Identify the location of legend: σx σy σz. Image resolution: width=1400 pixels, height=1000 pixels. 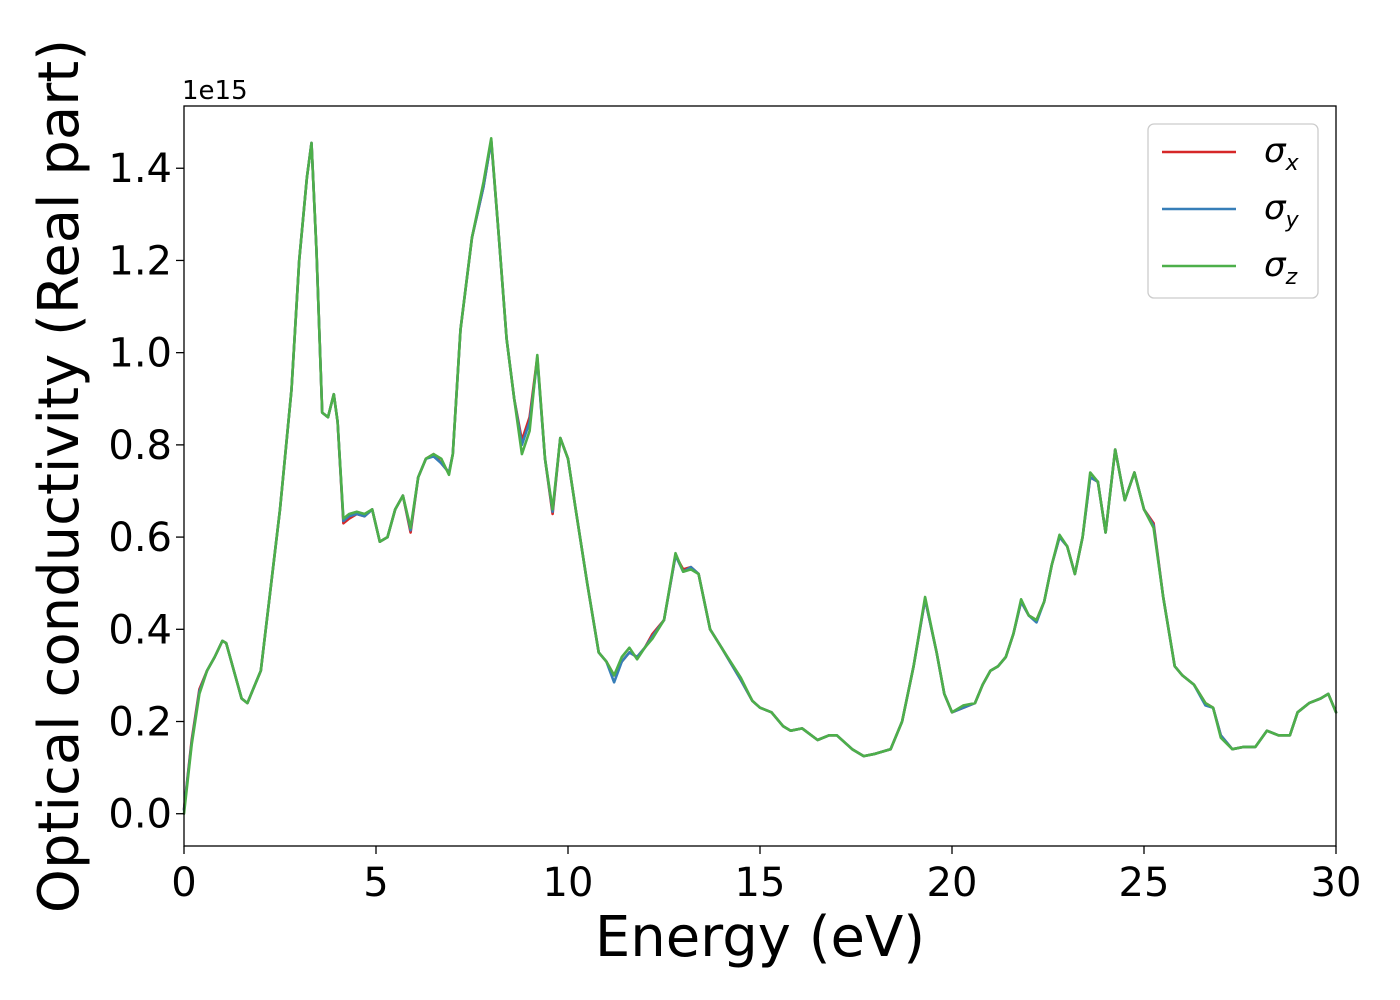
(1233, 211).